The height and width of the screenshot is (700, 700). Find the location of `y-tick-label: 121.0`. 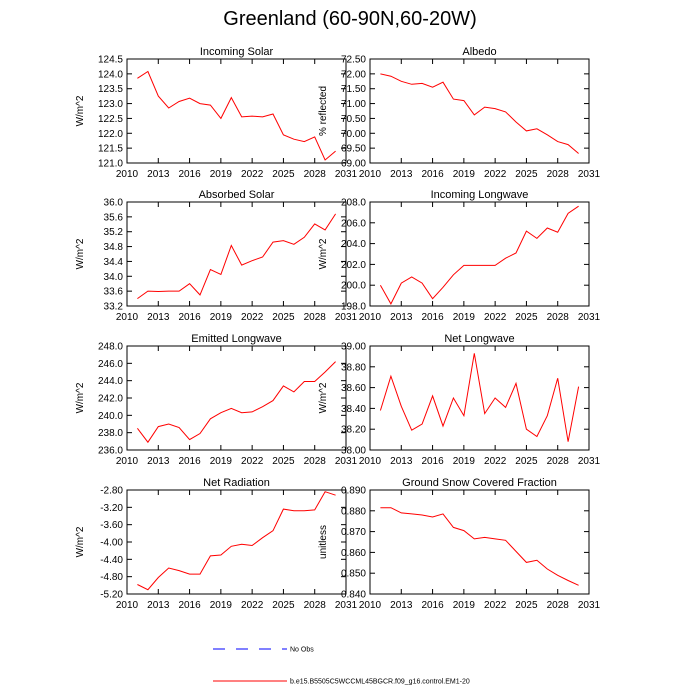

y-tick-label: 121.0 is located at coordinates (110, 164).